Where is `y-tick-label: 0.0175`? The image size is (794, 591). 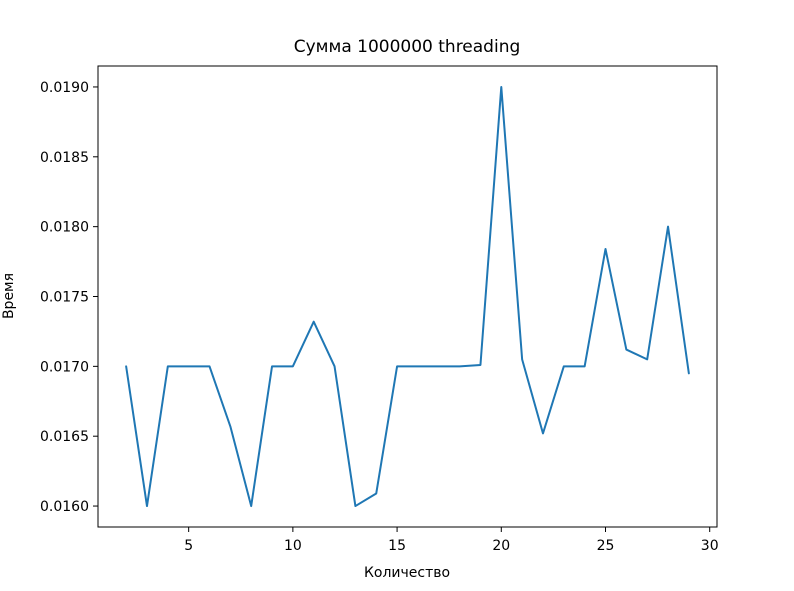 y-tick-label: 0.0175 is located at coordinates (64, 298).